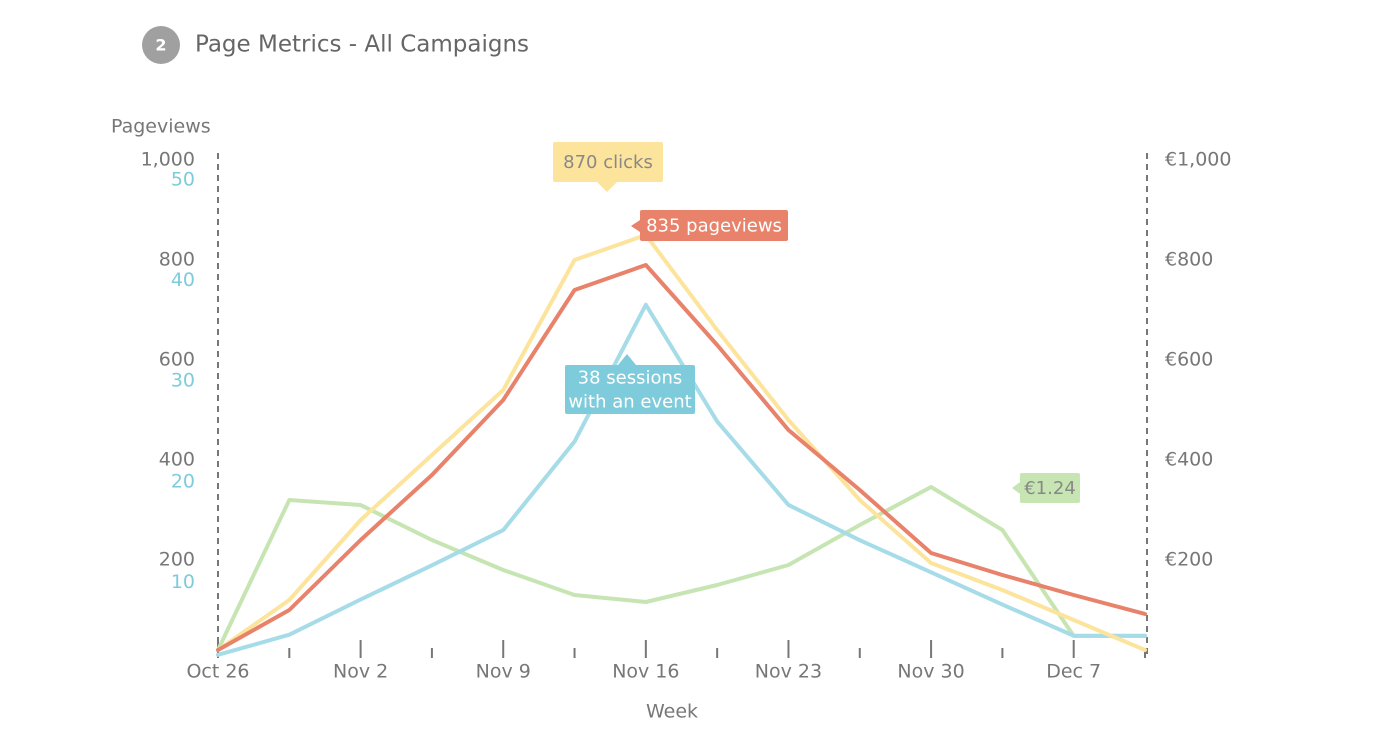  What do you see at coordinates (630, 378) in the screenshot?
I see `annotation-text: 38 sessions` at bounding box center [630, 378].